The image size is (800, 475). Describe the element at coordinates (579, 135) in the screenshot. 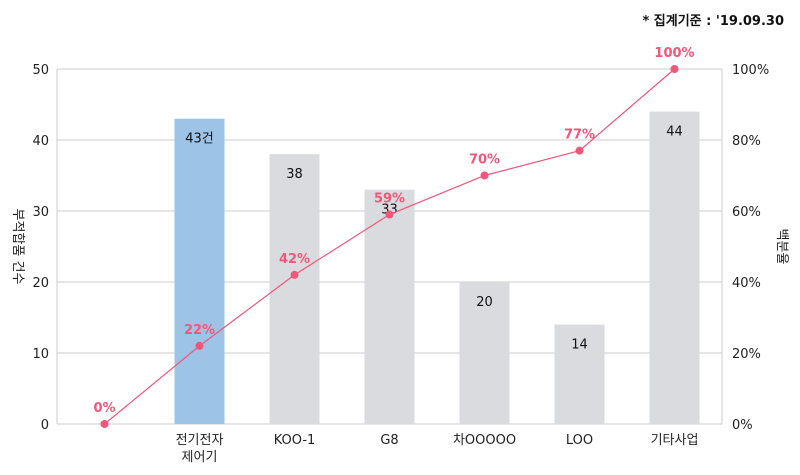

I see `line-value-label: 77%` at that location.